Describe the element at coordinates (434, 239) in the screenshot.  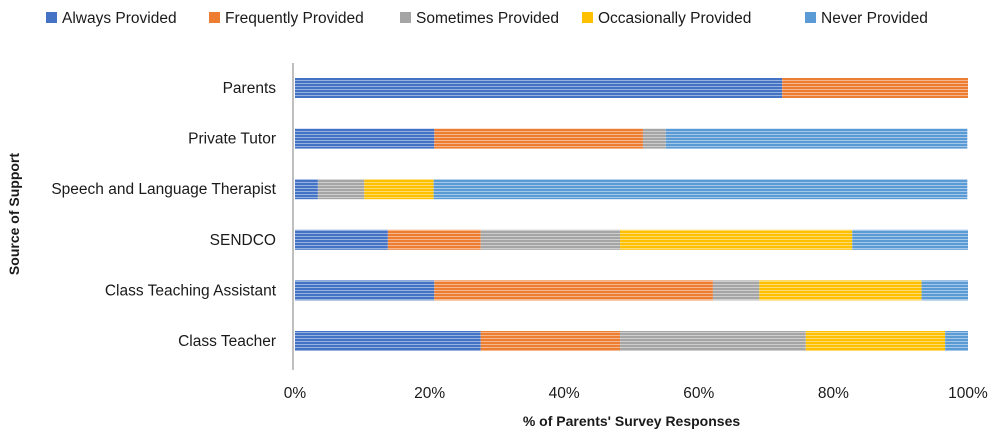
I see `bar-sendco-frequently-provided` at that location.